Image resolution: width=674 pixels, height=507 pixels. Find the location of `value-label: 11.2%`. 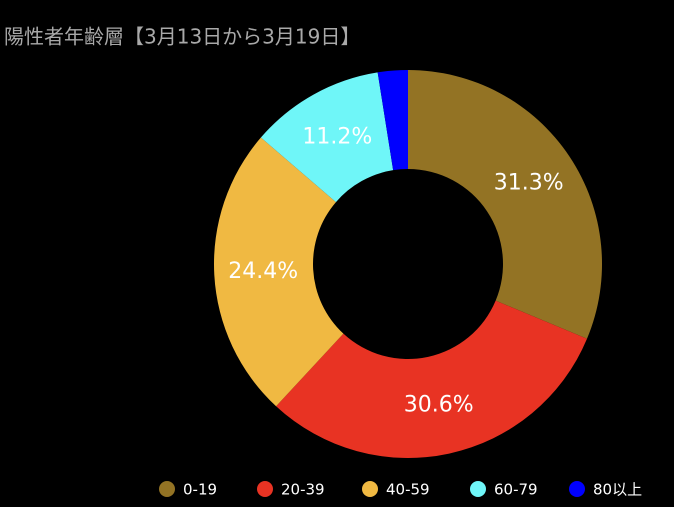

value-label: 11.2% is located at coordinates (337, 136).